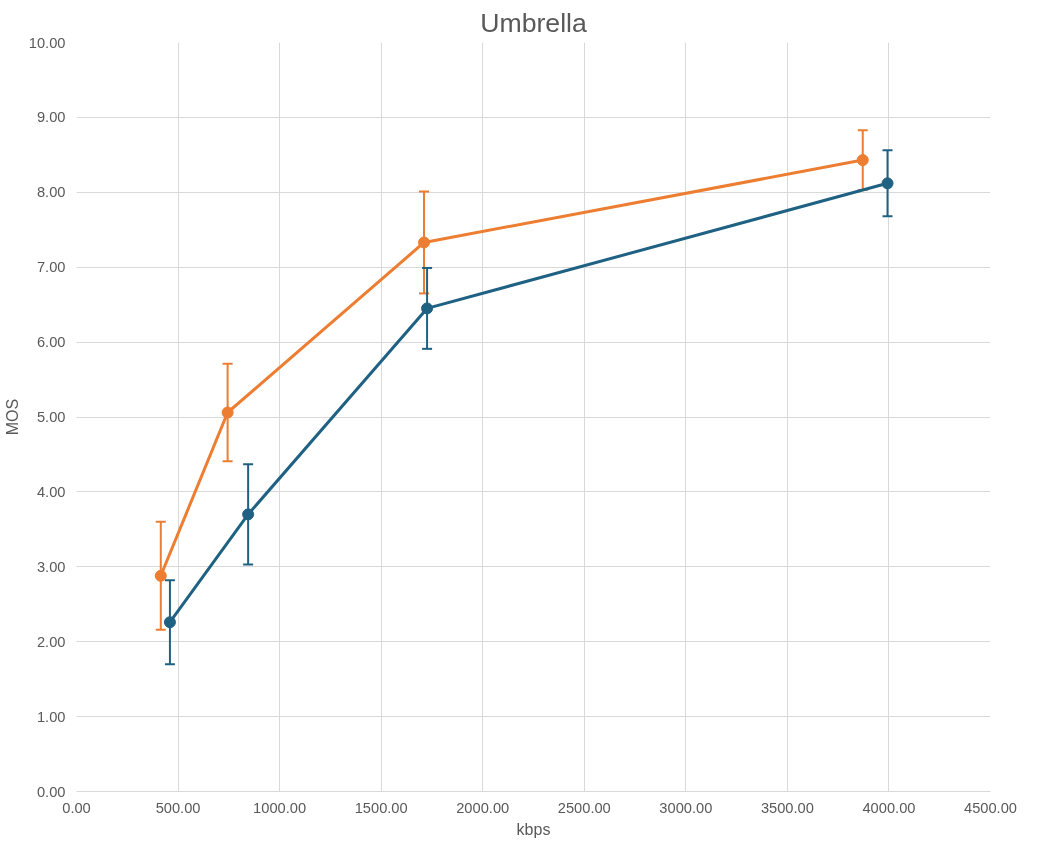 Image resolution: width=1063 pixels, height=848 pixels. I want to click on y-axis-title: MOS, so click(12, 417).